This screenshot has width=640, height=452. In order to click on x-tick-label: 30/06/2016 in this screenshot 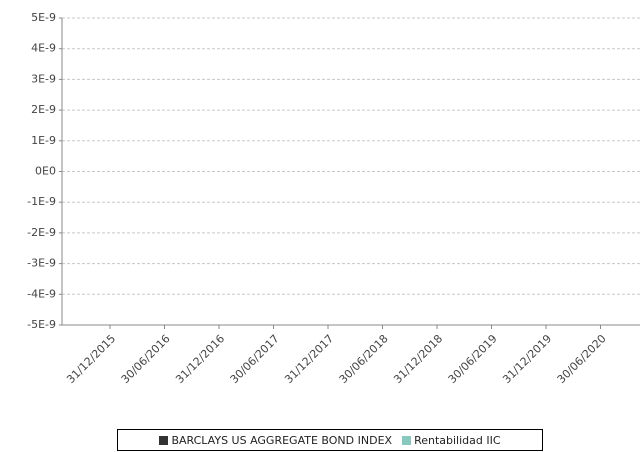, I will do `click(146, 359)`.